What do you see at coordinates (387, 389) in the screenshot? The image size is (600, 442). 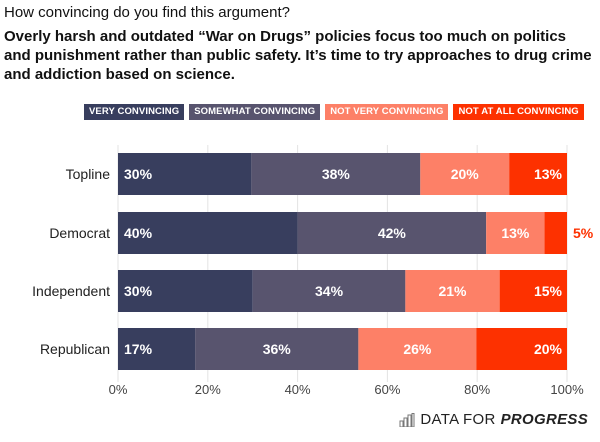 I see `x-tick-label: 60%` at bounding box center [387, 389].